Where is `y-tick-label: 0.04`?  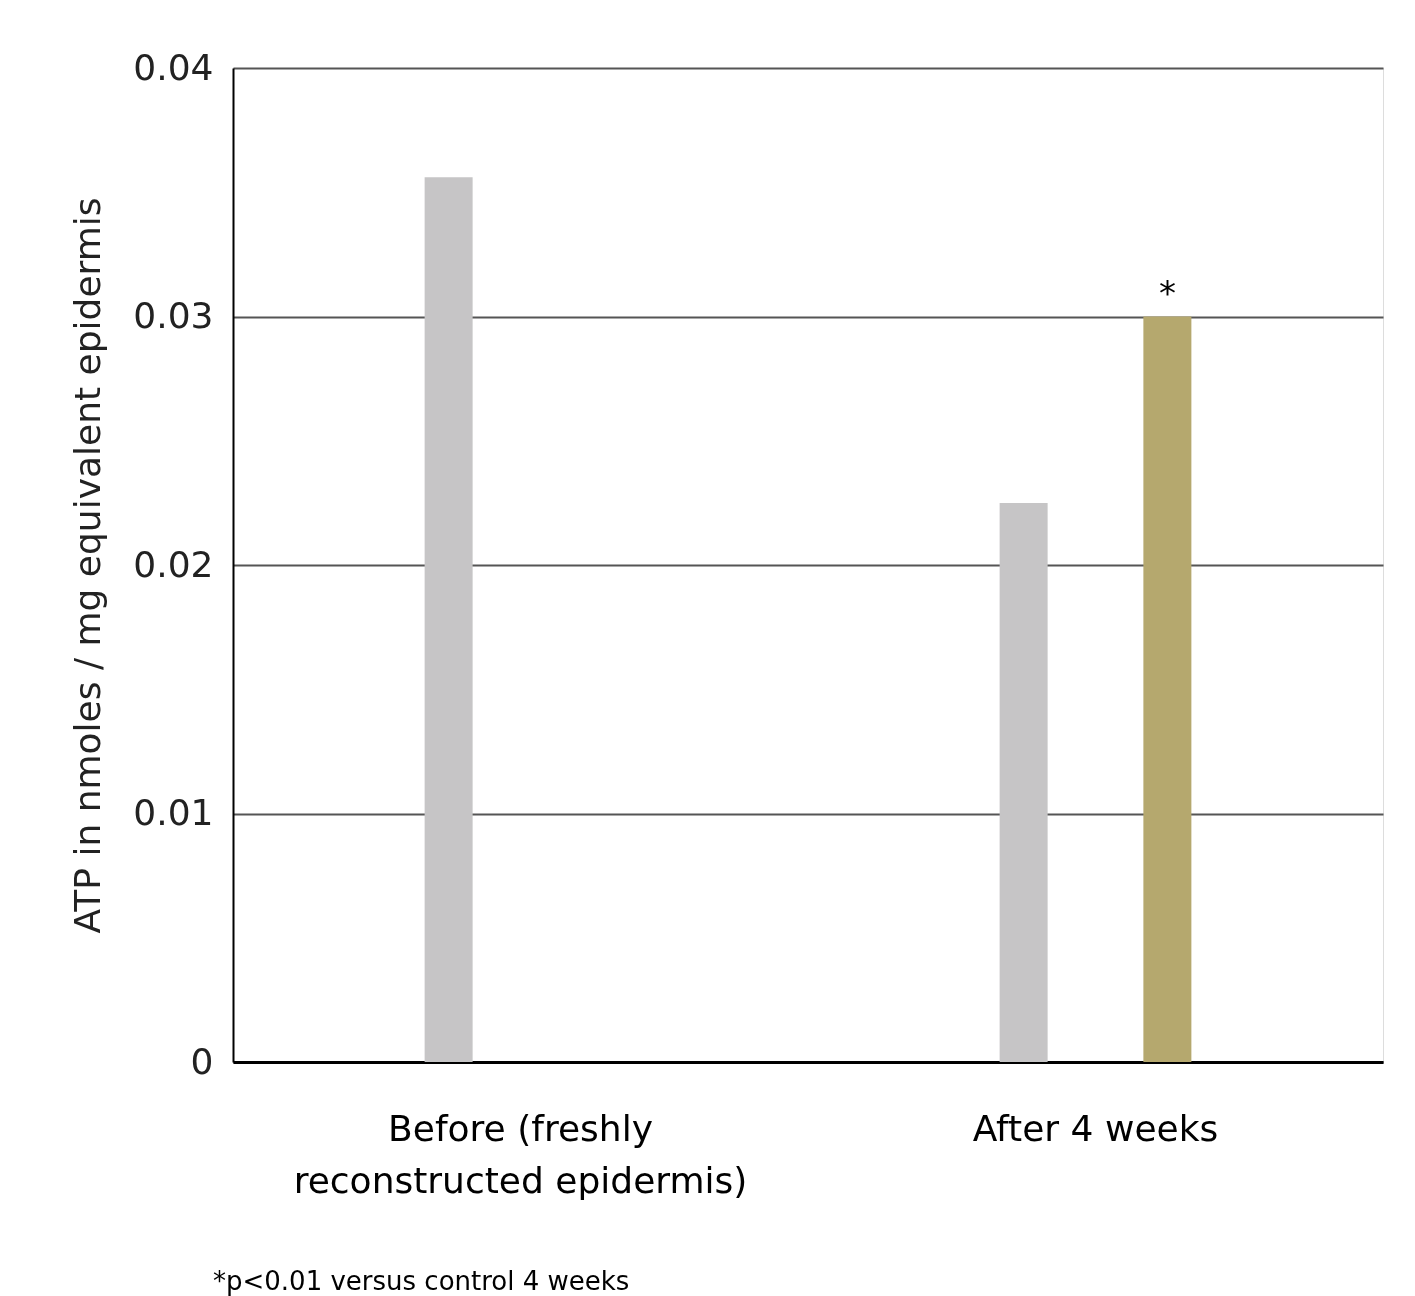 y-tick-label: 0.04 is located at coordinates (173, 67).